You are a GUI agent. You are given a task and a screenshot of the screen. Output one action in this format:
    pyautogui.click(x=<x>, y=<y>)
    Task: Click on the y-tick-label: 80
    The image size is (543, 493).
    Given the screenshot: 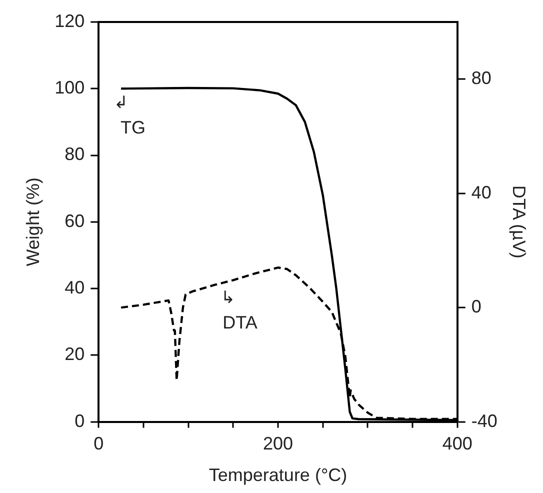 What is the action you would take?
    pyautogui.click(x=74, y=154)
    